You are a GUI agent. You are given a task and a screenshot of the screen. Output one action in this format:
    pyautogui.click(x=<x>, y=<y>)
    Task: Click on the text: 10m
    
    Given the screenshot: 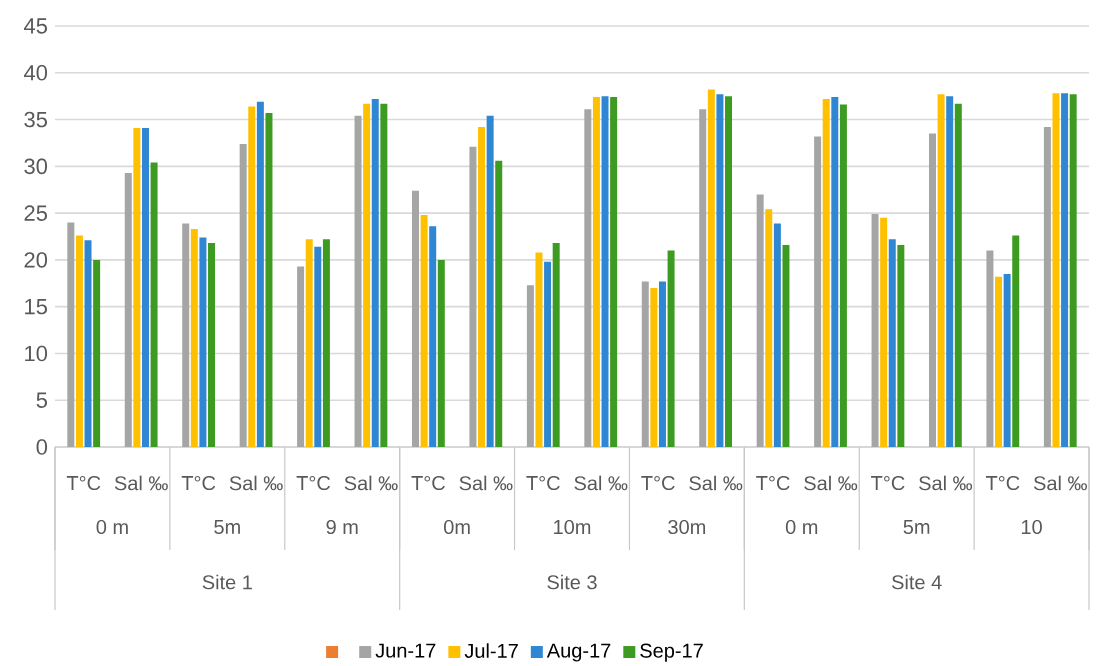 What is the action you would take?
    pyautogui.click(x=572, y=527)
    